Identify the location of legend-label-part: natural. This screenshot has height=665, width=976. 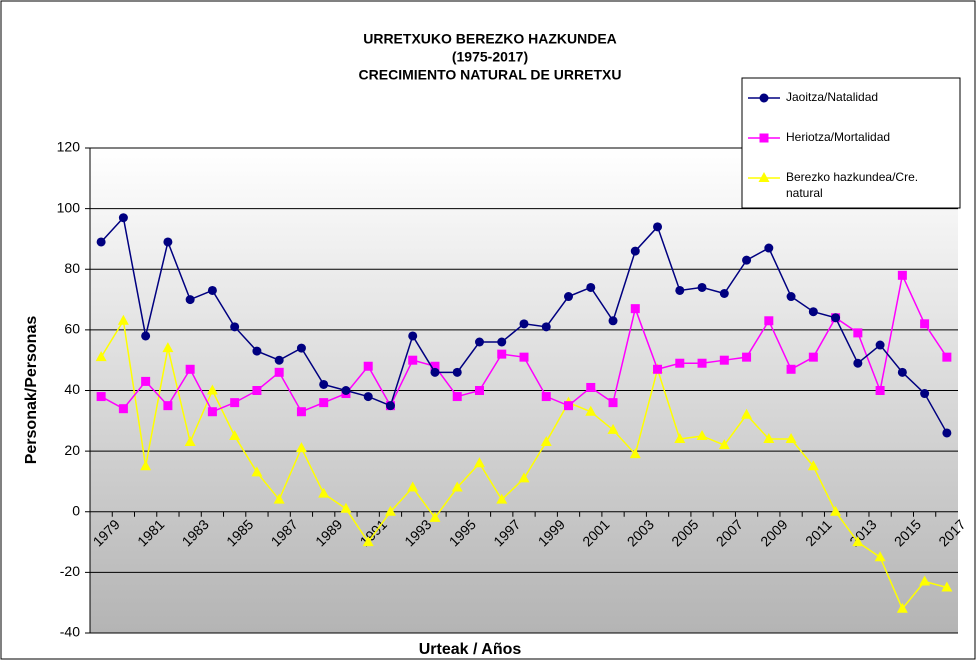
(804, 193).